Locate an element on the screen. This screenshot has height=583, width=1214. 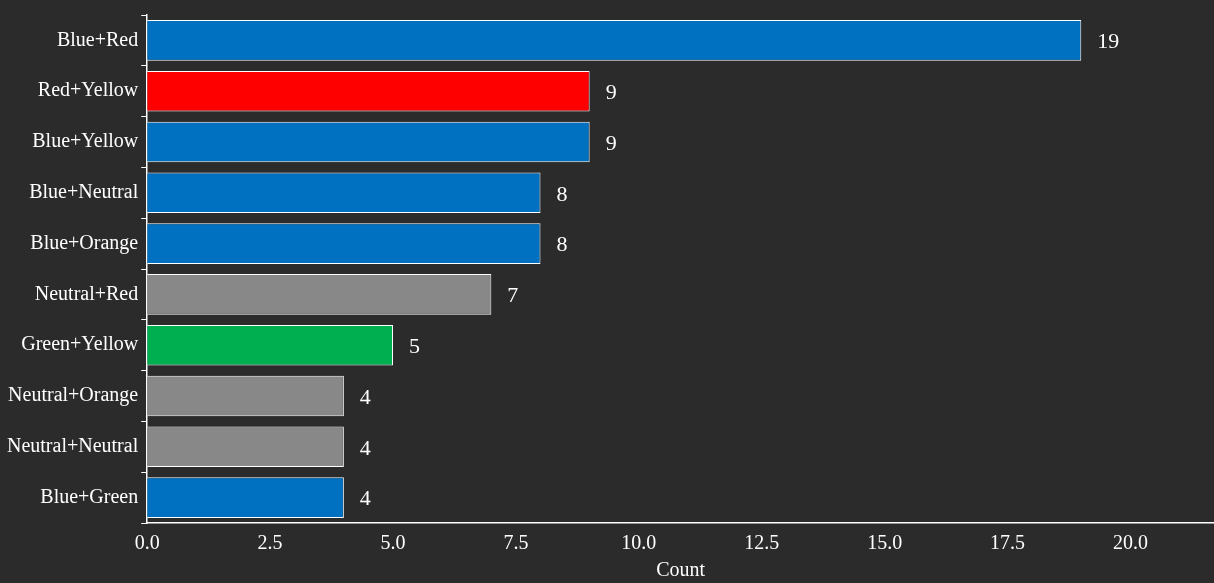
y-tick-label: Blue+Red is located at coordinates (97, 38).